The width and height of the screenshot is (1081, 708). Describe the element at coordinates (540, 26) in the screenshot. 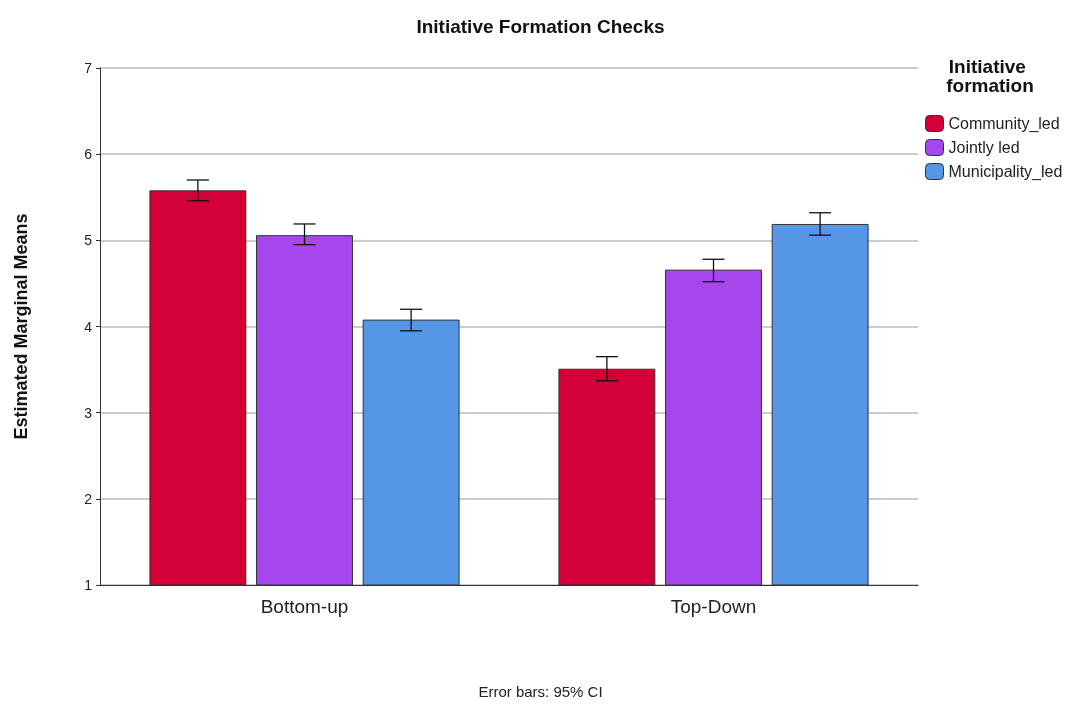

I see `chart-title: Initiative Formation Checks` at that location.